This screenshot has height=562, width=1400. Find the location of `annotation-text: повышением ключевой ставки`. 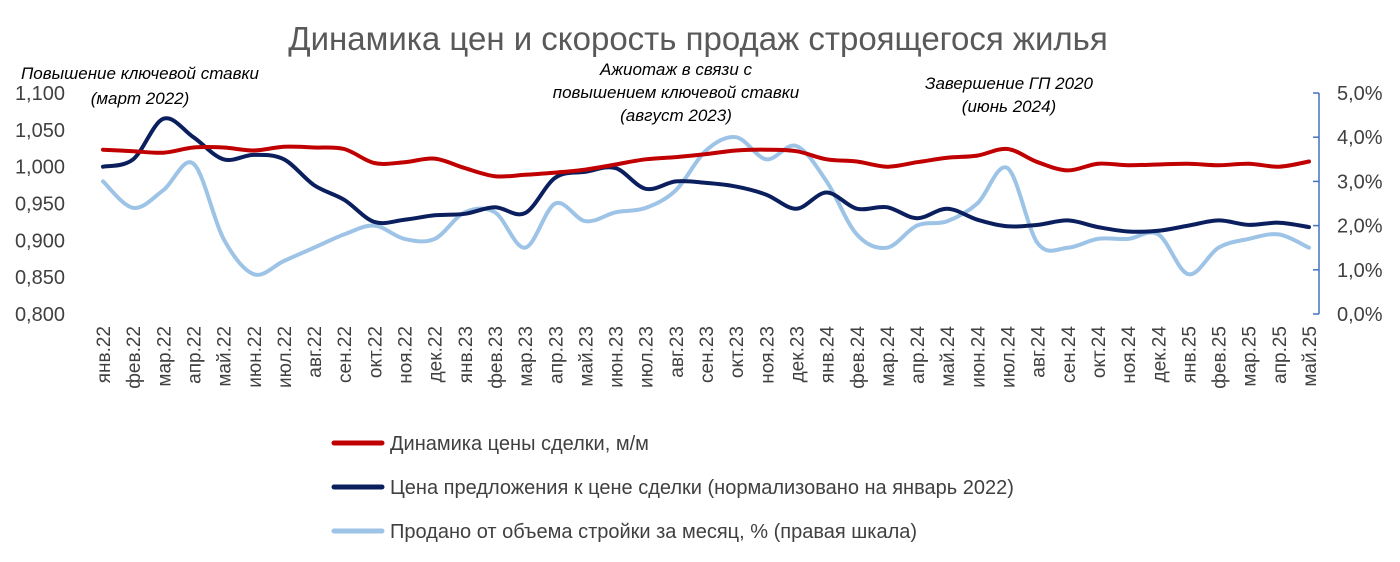

annotation-text: повышением ключевой ставки is located at coordinates (676, 92).